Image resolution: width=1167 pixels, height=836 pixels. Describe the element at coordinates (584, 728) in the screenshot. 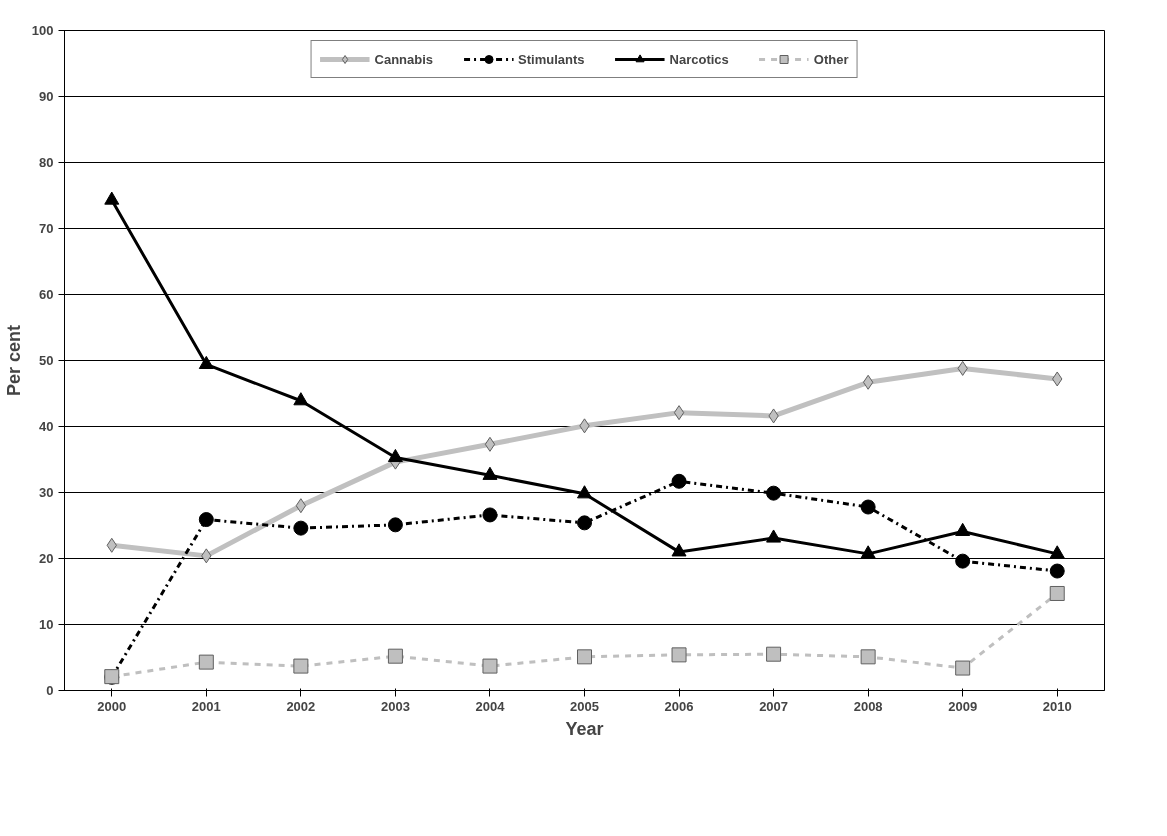

I see `x-axis-title: Year` at that location.